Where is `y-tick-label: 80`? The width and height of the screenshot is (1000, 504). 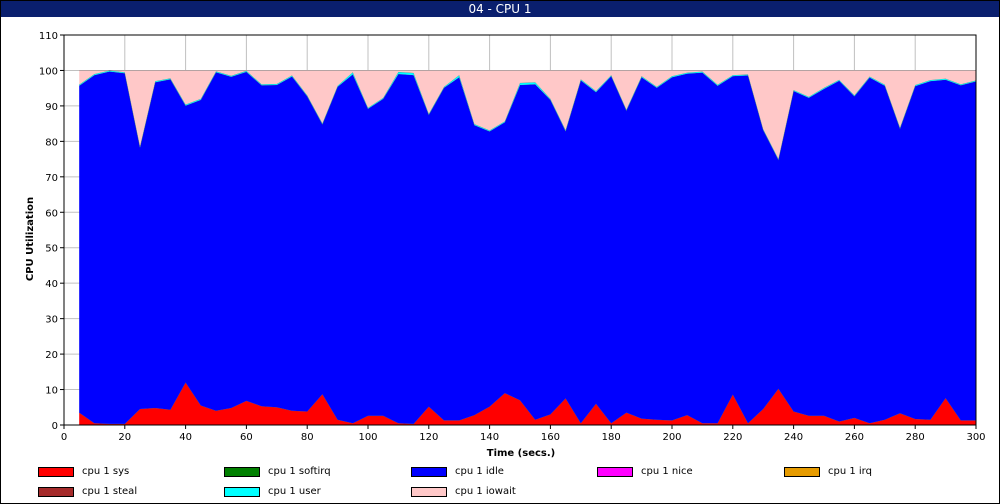 y-tick-label: 80 is located at coordinates (51, 142).